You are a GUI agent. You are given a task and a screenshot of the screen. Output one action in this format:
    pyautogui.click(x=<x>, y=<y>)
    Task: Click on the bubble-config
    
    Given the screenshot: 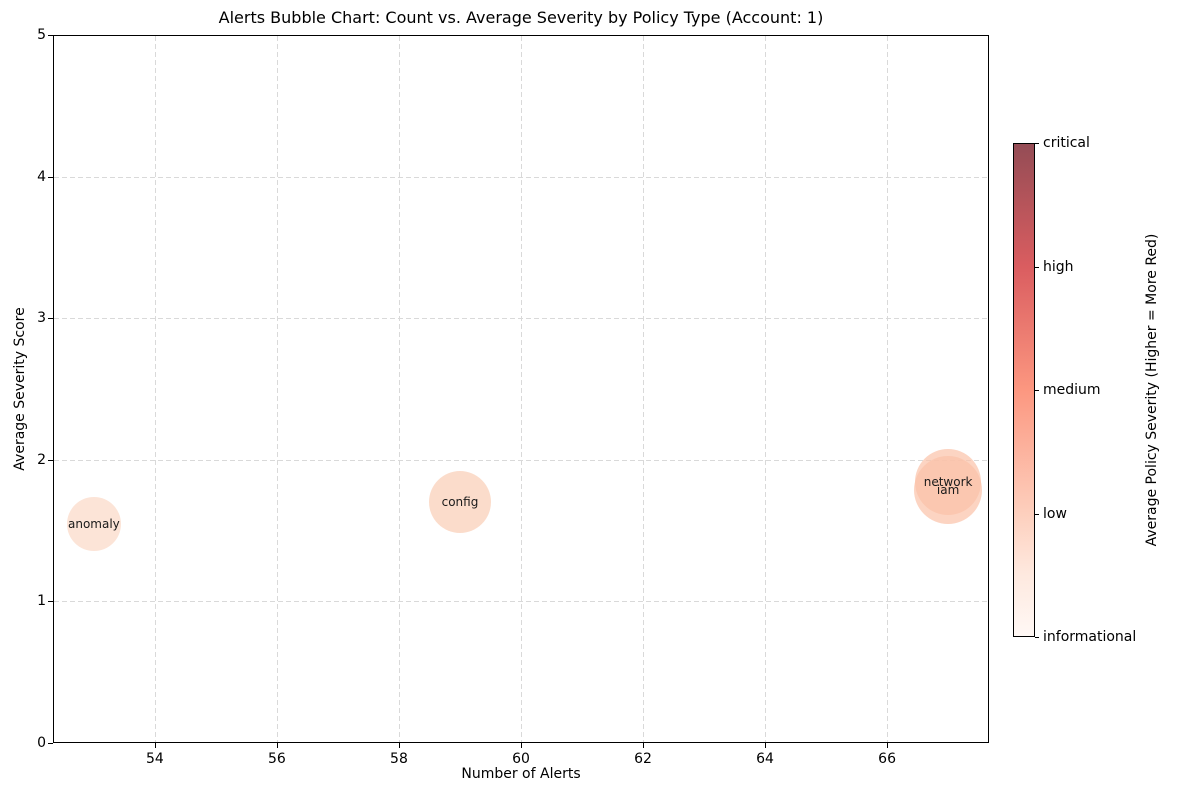 What is the action you would take?
    pyautogui.click(x=459, y=502)
    